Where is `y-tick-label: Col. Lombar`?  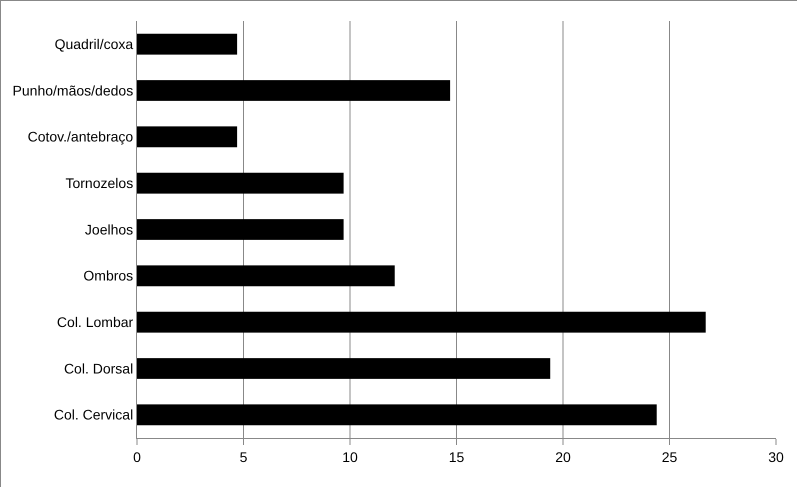 y-tick-label: Col. Lombar is located at coordinates (95, 322).